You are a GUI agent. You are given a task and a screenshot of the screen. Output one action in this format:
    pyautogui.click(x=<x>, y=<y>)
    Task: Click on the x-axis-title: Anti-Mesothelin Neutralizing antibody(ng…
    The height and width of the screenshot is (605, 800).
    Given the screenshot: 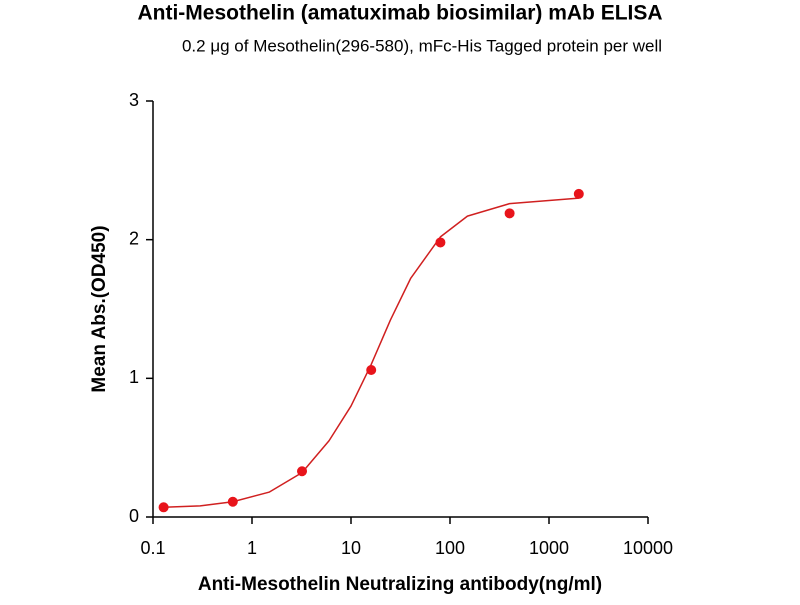 What is the action you would take?
    pyautogui.click(x=400, y=584)
    